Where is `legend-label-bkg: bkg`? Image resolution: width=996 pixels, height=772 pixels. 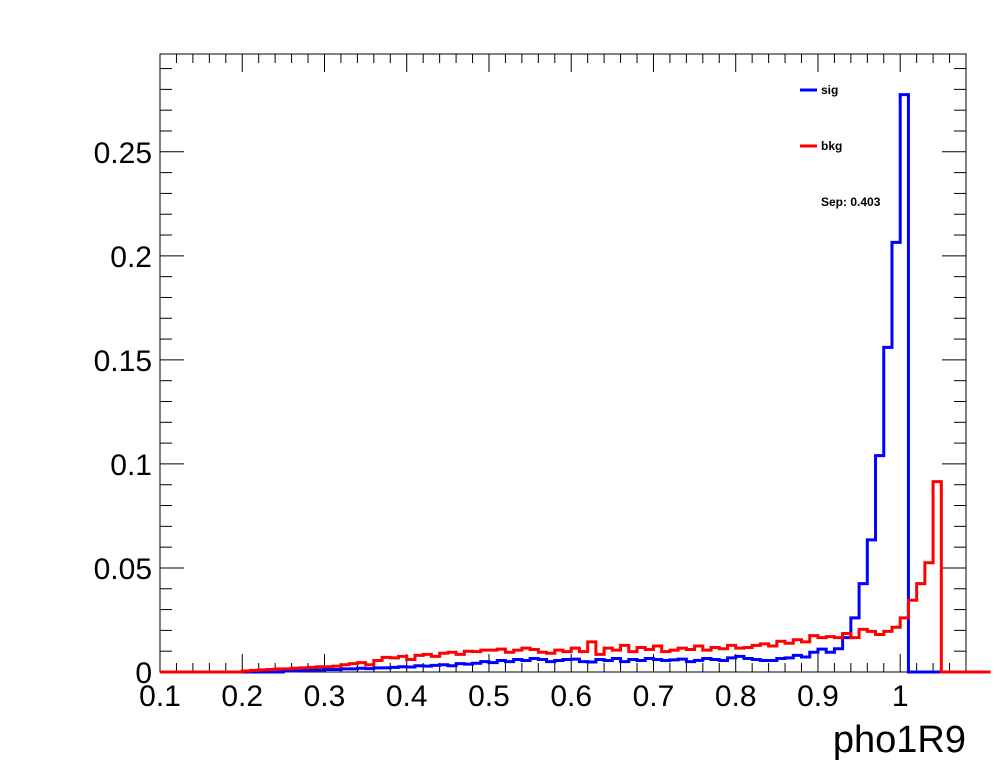
legend-label-bkg: bkg is located at coordinates (831, 146).